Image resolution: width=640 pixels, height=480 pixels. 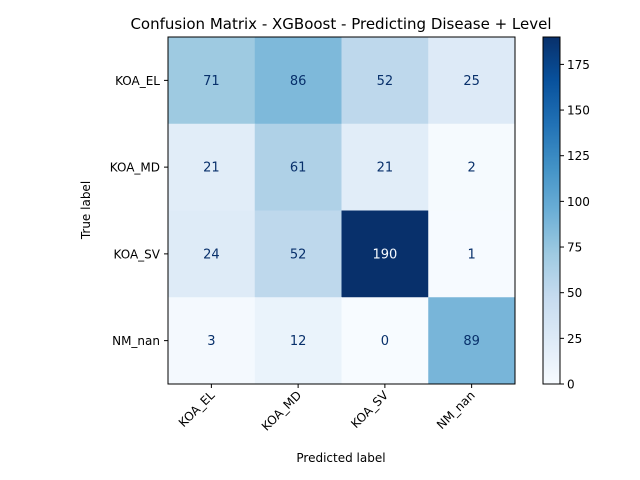 I want to click on x-axis-ticks: KOA_EL KOA_MD KOA_SV NM_nan, so click(x=327, y=409).